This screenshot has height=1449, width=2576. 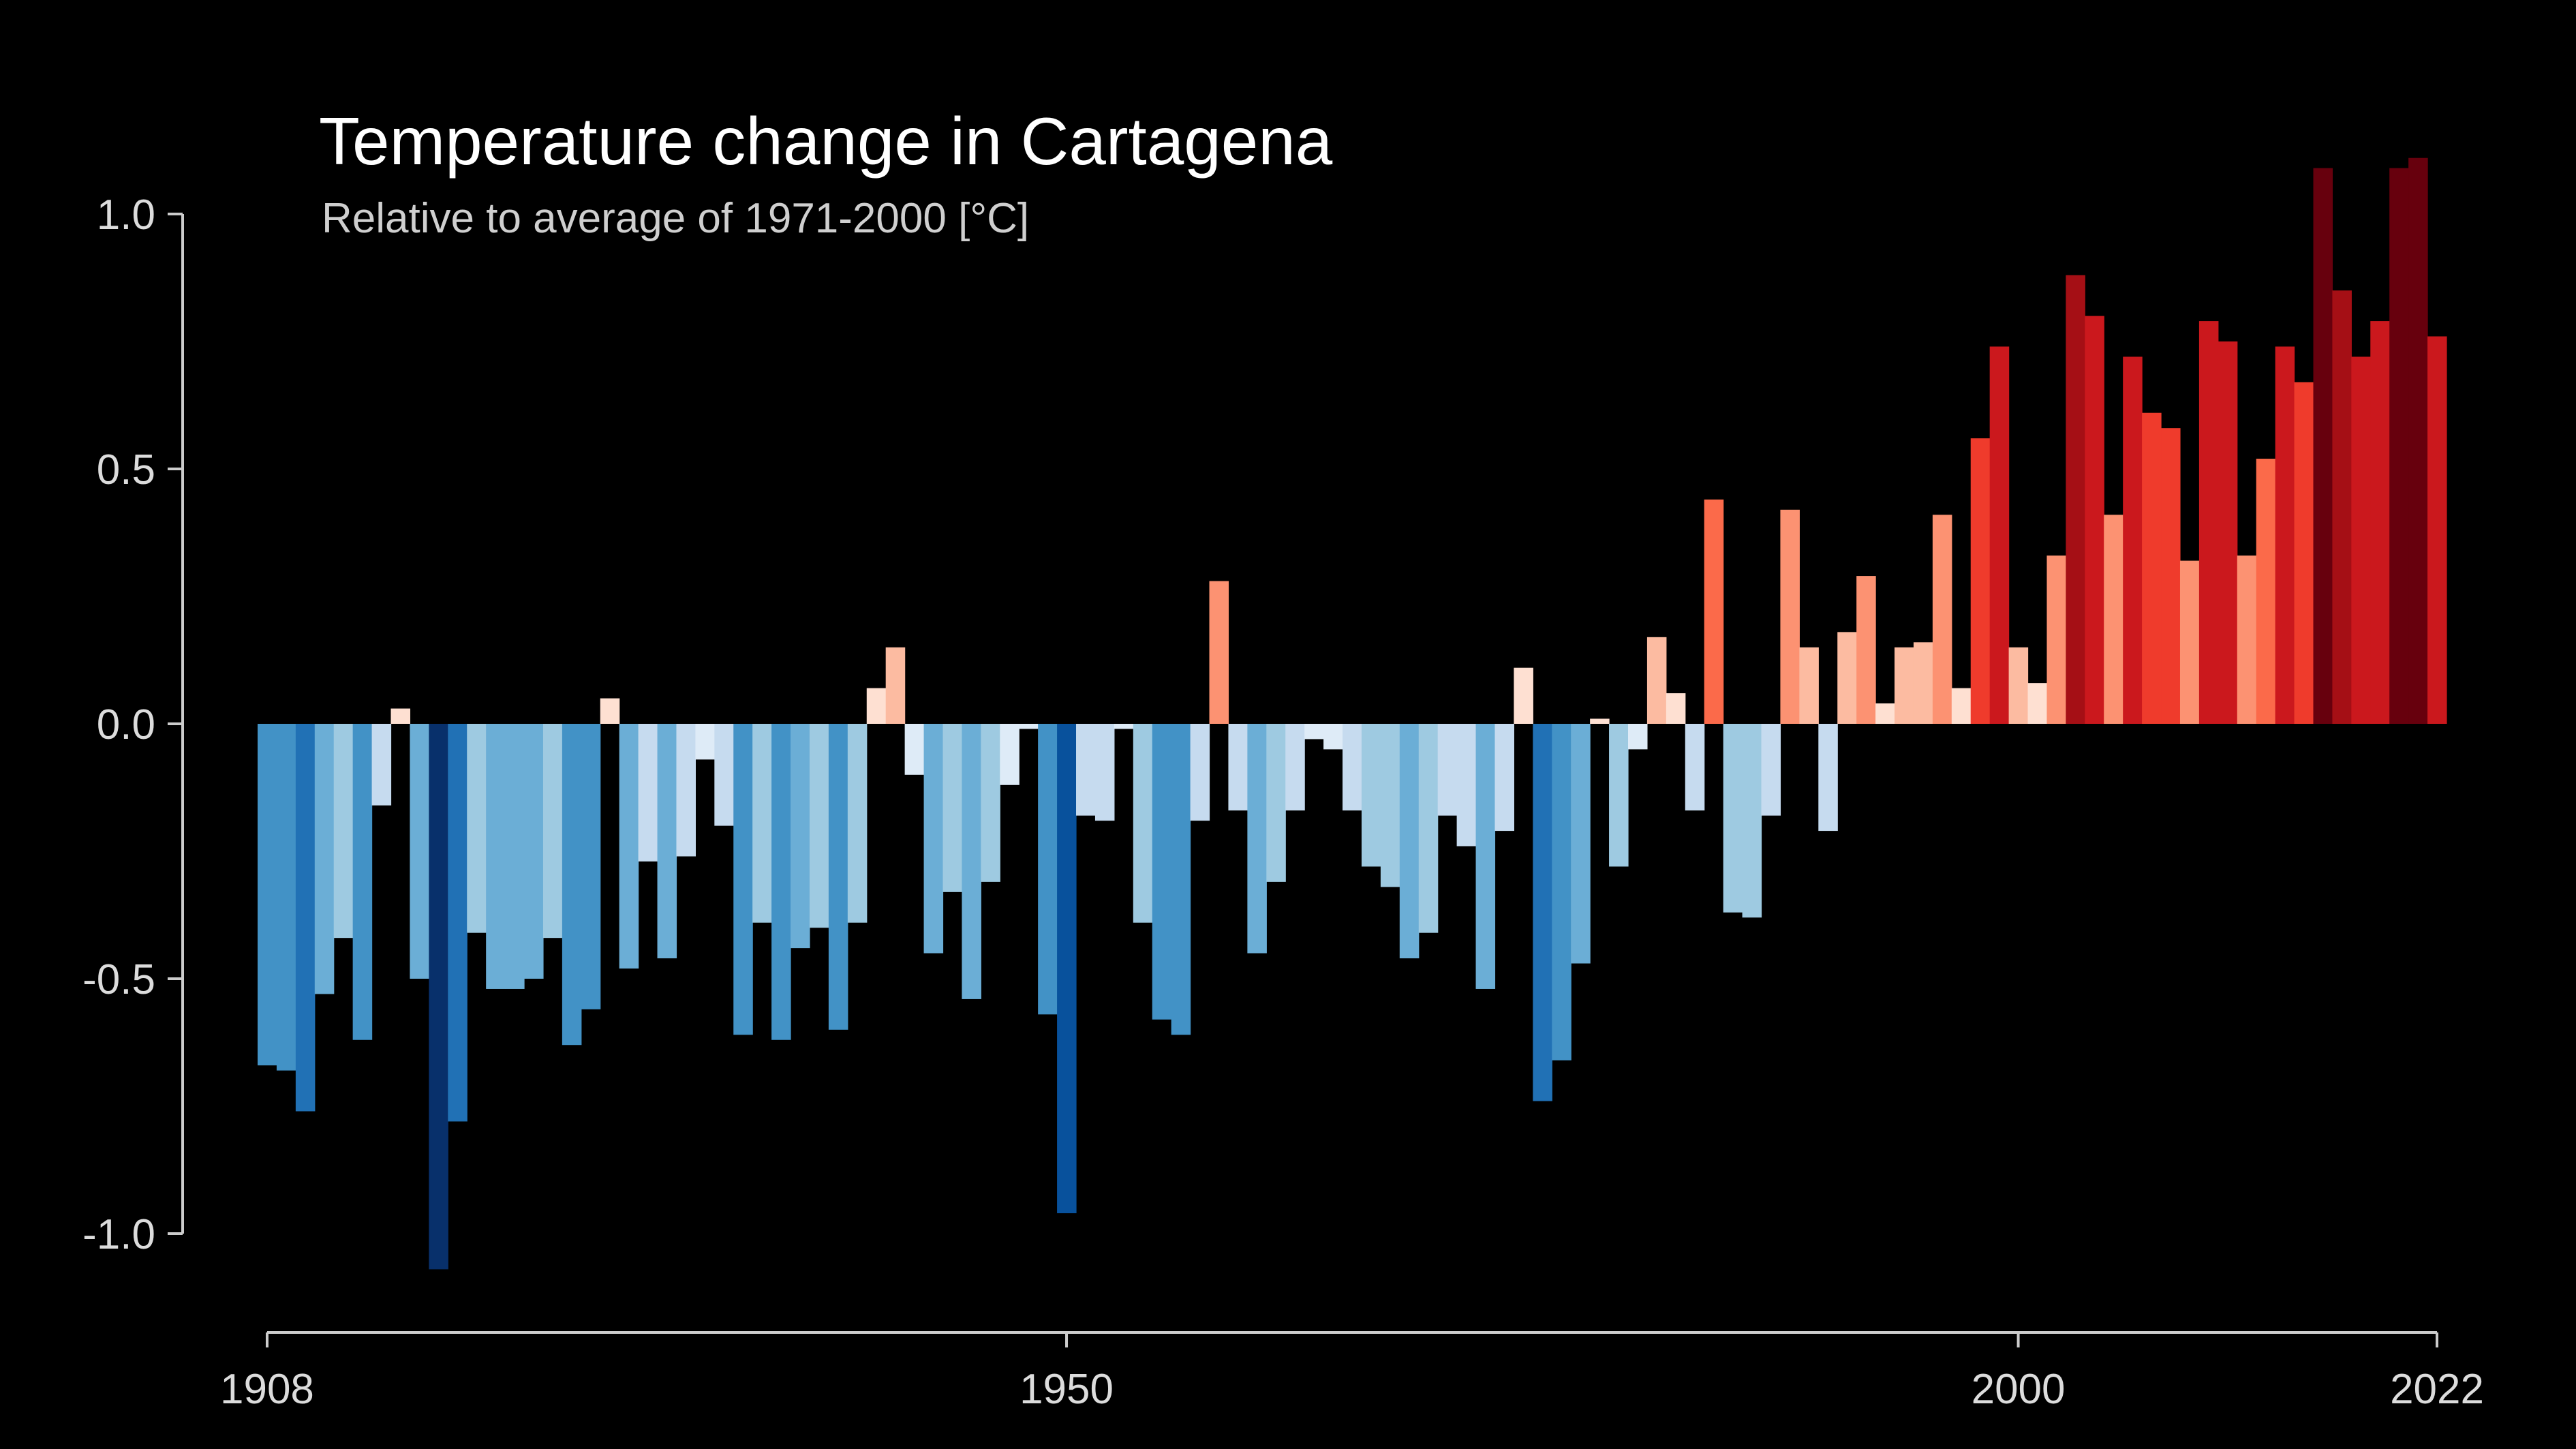 I want to click on bar-1930, so click(x=686, y=791).